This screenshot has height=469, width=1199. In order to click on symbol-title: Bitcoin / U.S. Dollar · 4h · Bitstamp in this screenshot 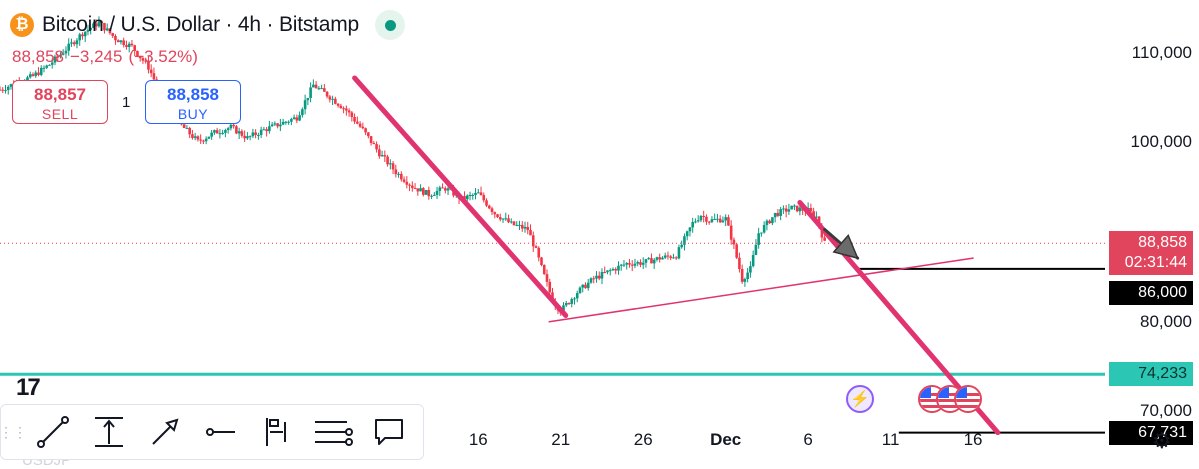, I will do `click(201, 24)`.